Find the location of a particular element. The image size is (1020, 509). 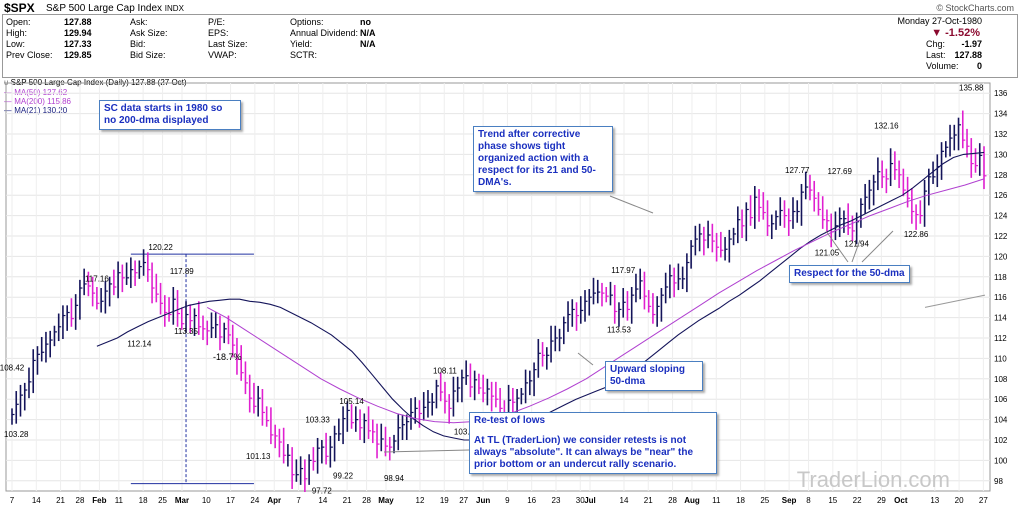

price-label: 98.94 is located at coordinates (394, 478).